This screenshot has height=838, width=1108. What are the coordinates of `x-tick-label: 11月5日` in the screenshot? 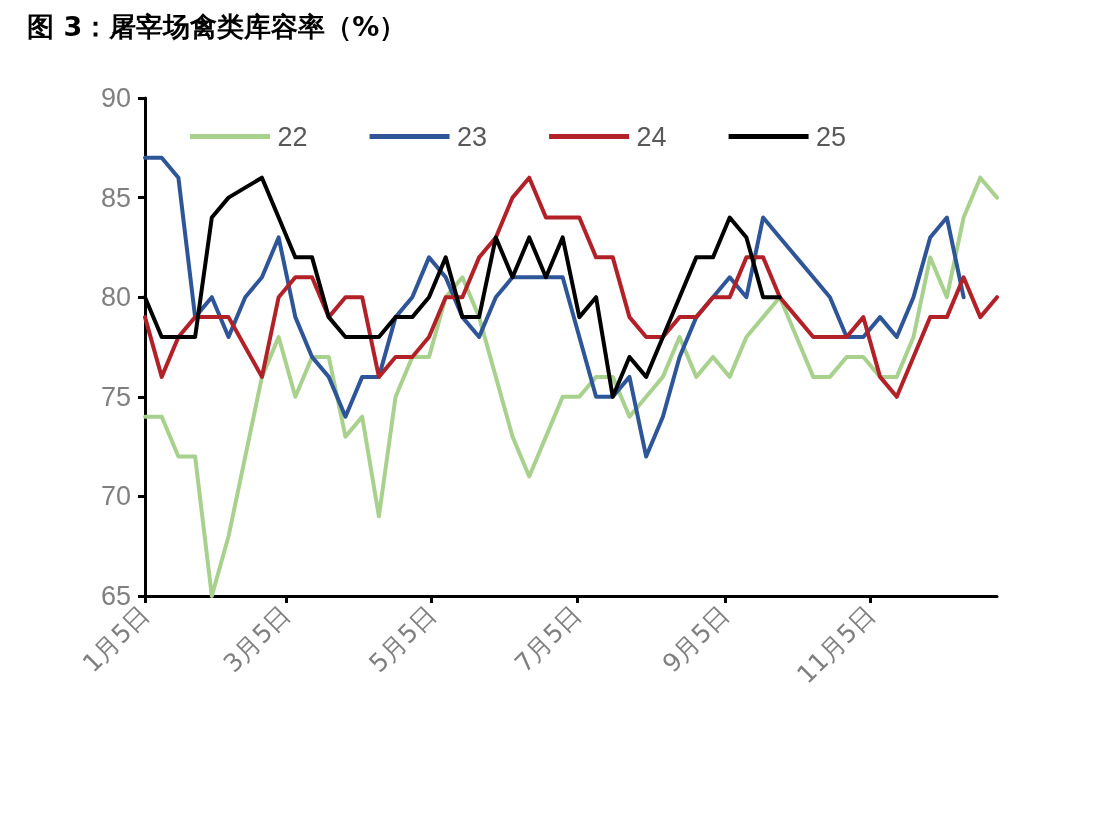 It's located at (836, 644).